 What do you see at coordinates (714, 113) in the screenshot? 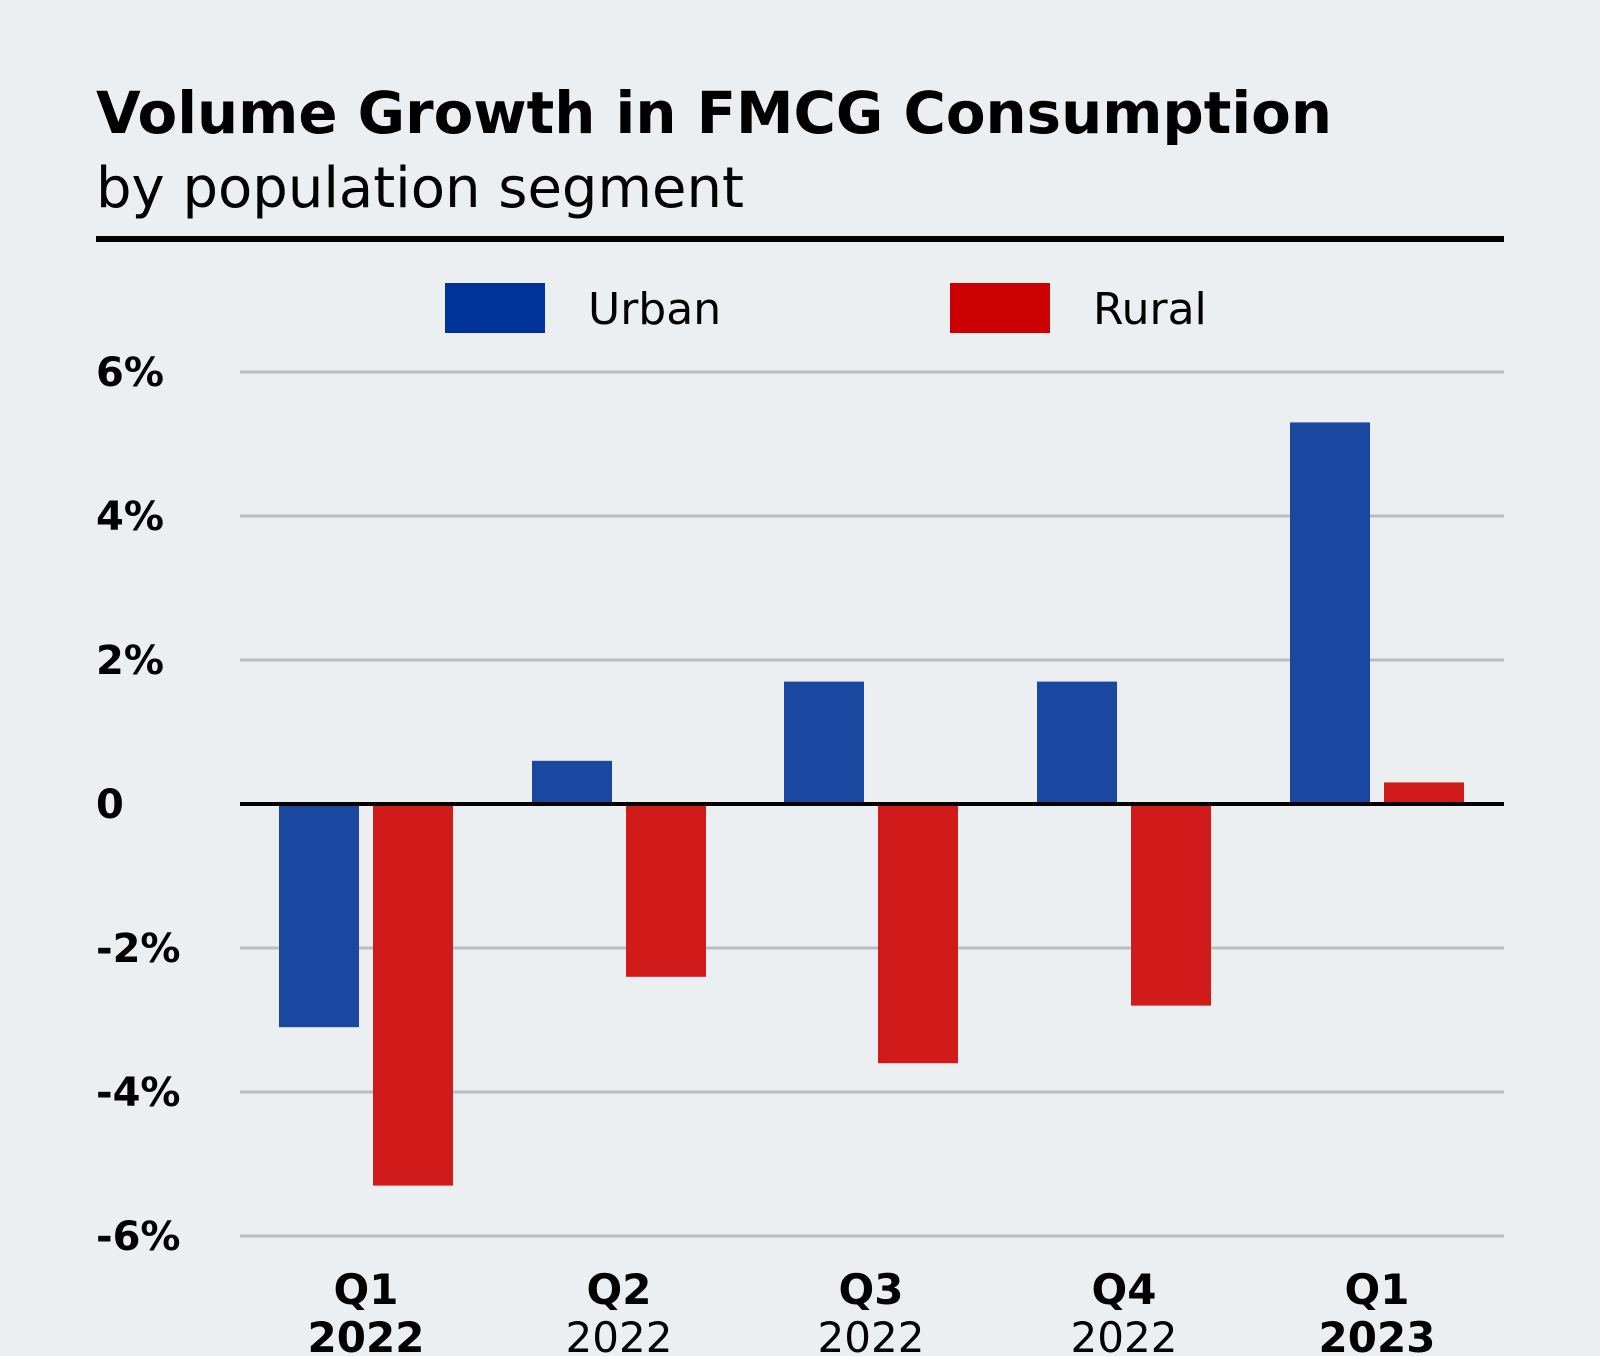
I see `chart-title: Volume Growth in FMCG Consumption` at bounding box center [714, 113].